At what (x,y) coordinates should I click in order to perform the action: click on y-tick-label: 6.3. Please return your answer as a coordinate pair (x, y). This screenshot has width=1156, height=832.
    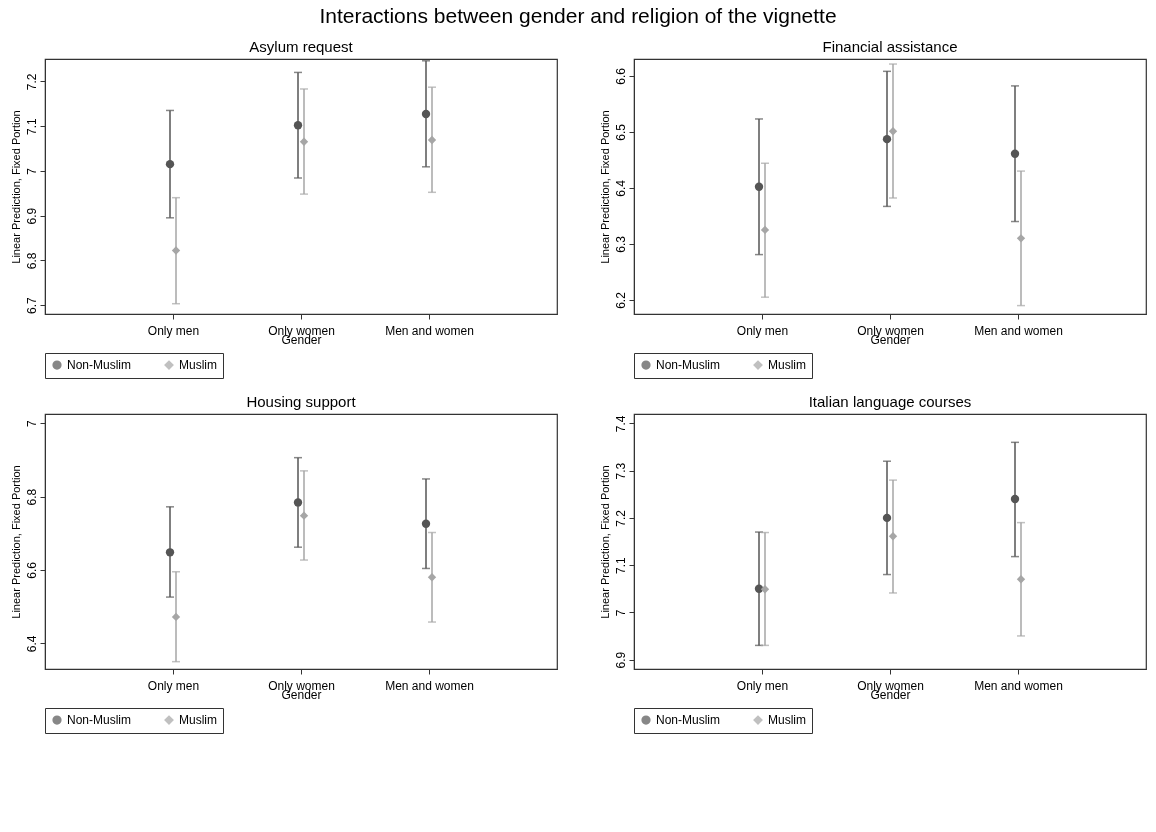
    Looking at the image, I should click on (620, 244).